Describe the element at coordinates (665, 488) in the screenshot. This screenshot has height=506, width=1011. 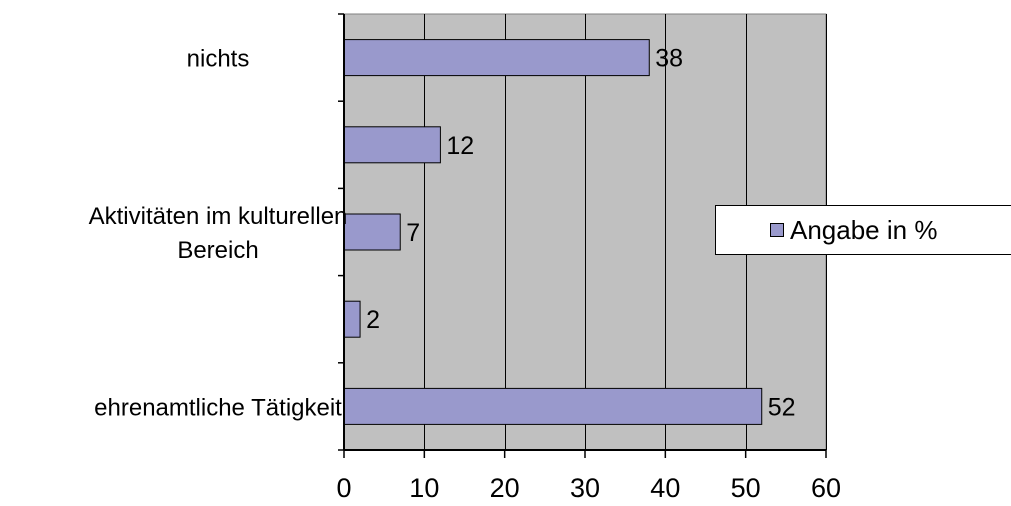
I see `x-tick-label: 40` at that location.